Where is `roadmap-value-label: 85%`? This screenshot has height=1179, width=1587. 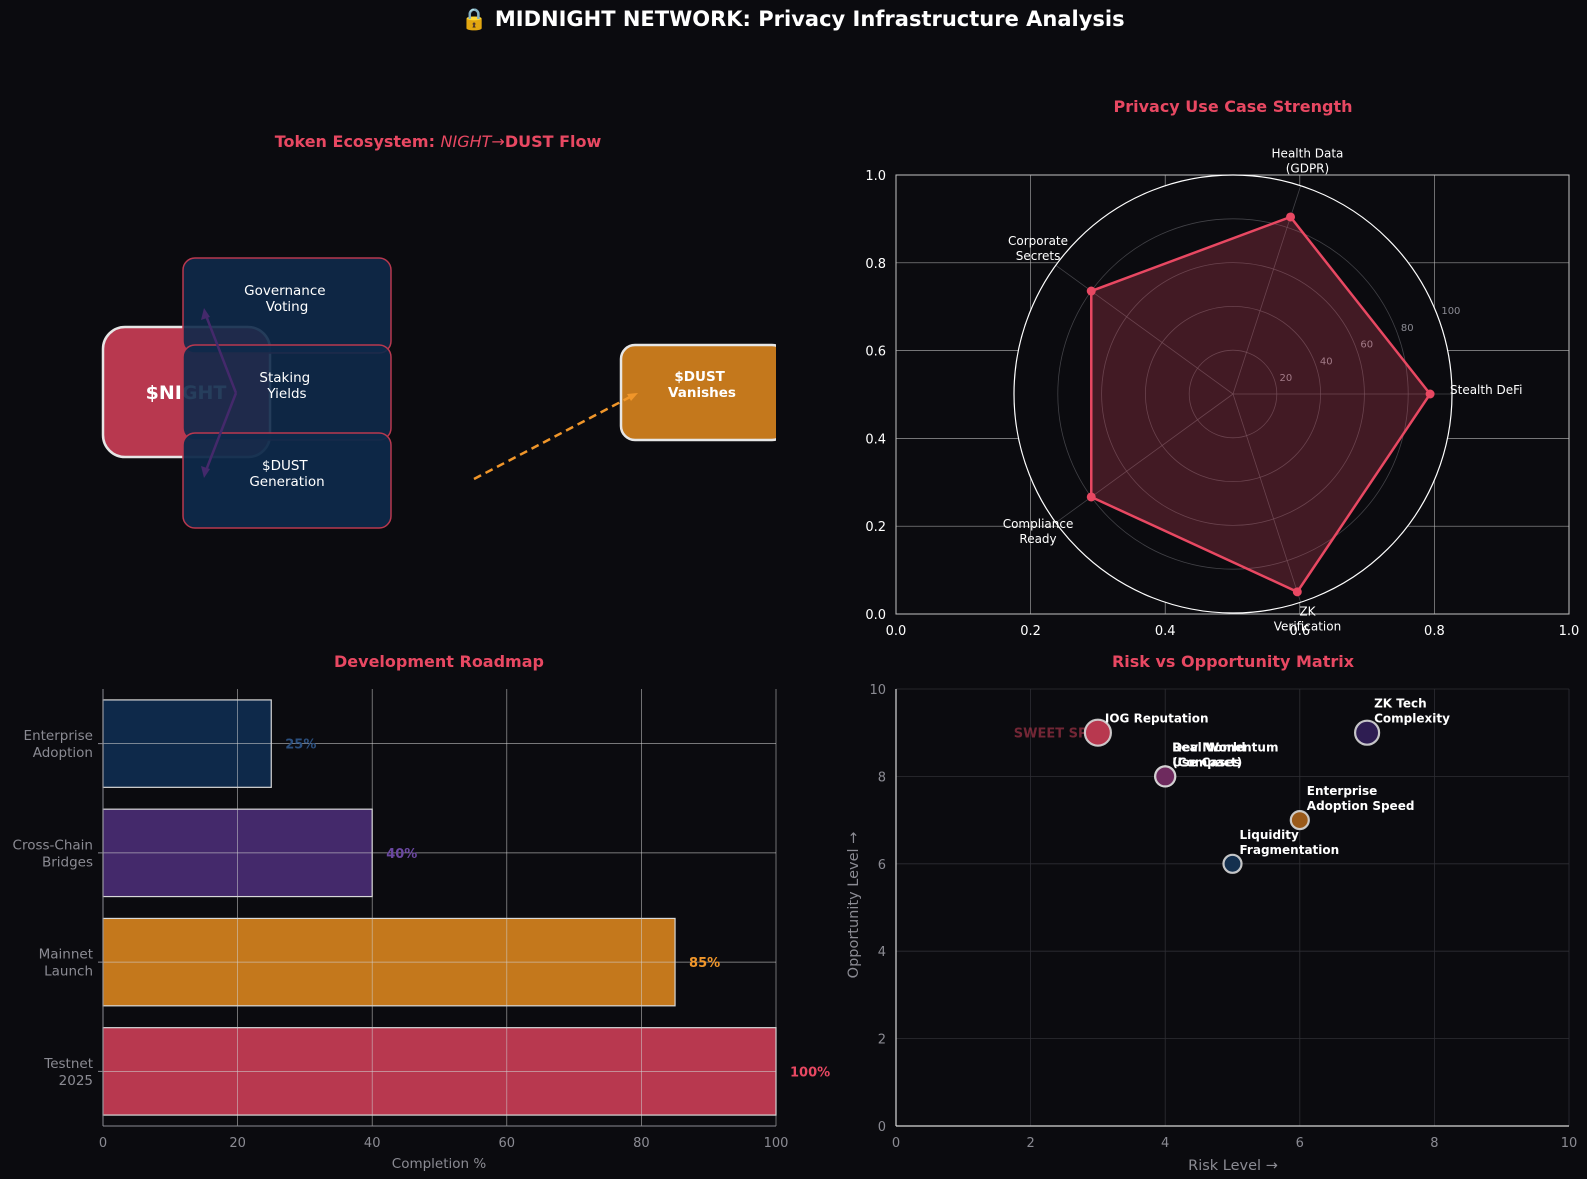 roadmap-value-label: 85% is located at coordinates (704, 963).